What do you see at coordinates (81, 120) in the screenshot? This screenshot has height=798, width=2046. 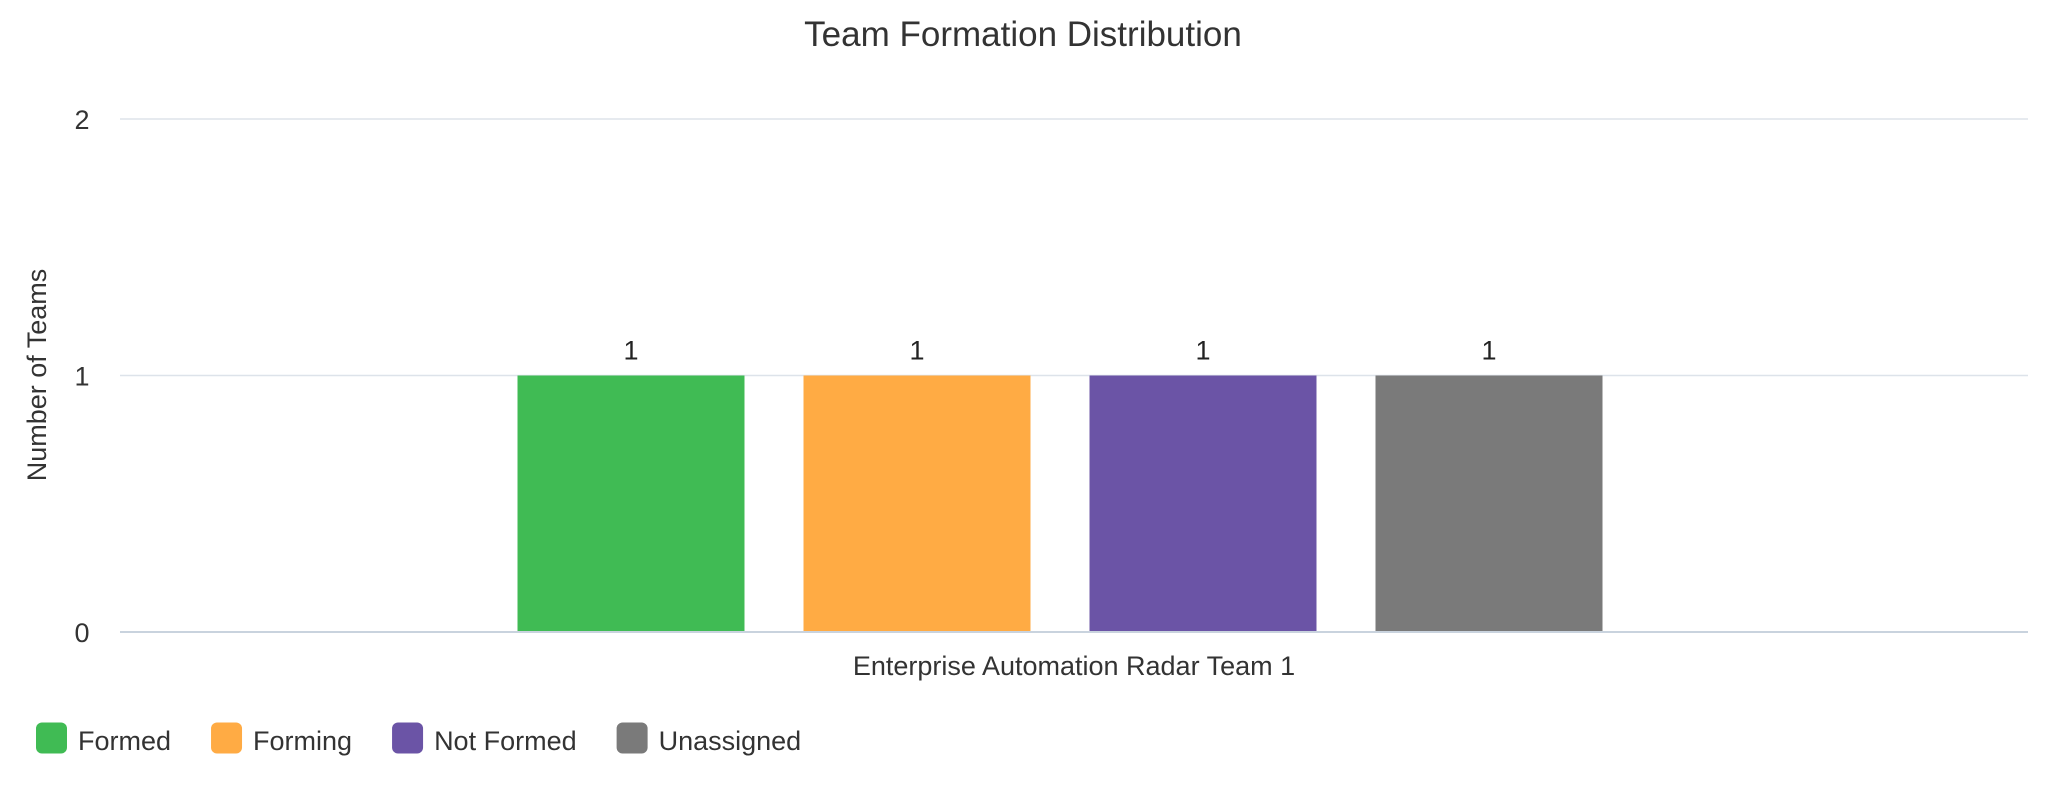 I see `y-tick-label: 2` at bounding box center [81, 120].